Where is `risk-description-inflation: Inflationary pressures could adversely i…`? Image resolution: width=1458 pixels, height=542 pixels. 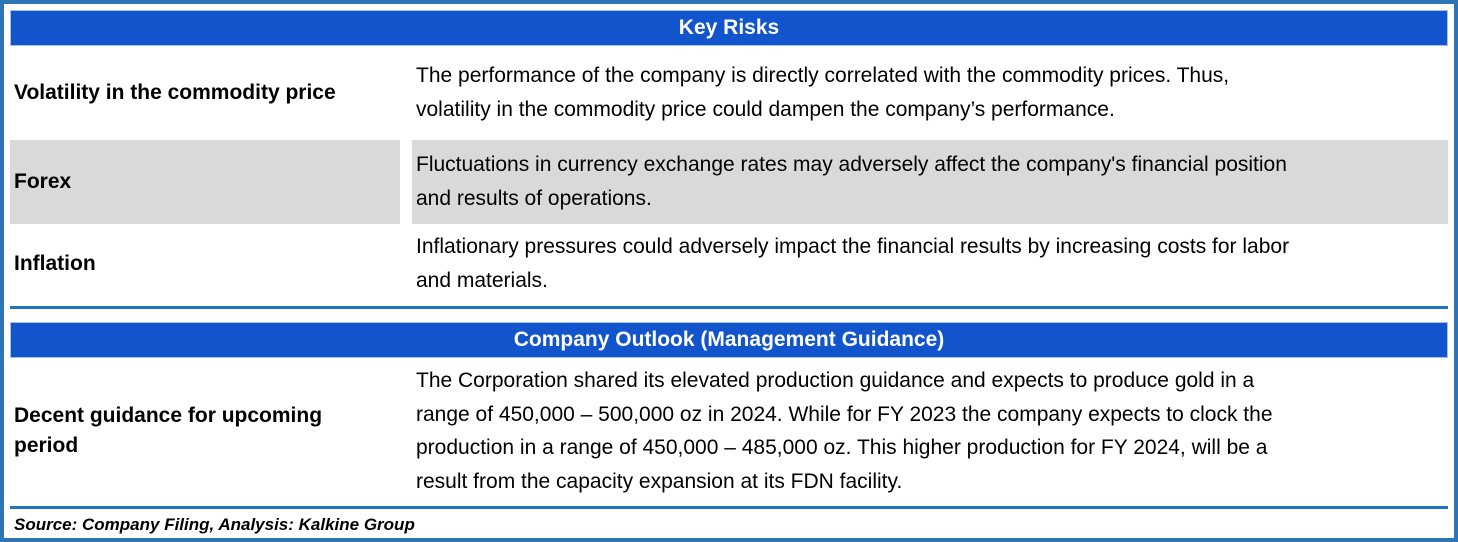
risk-description-inflation: Inflationary pressures could adversely i… is located at coordinates (853, 263).